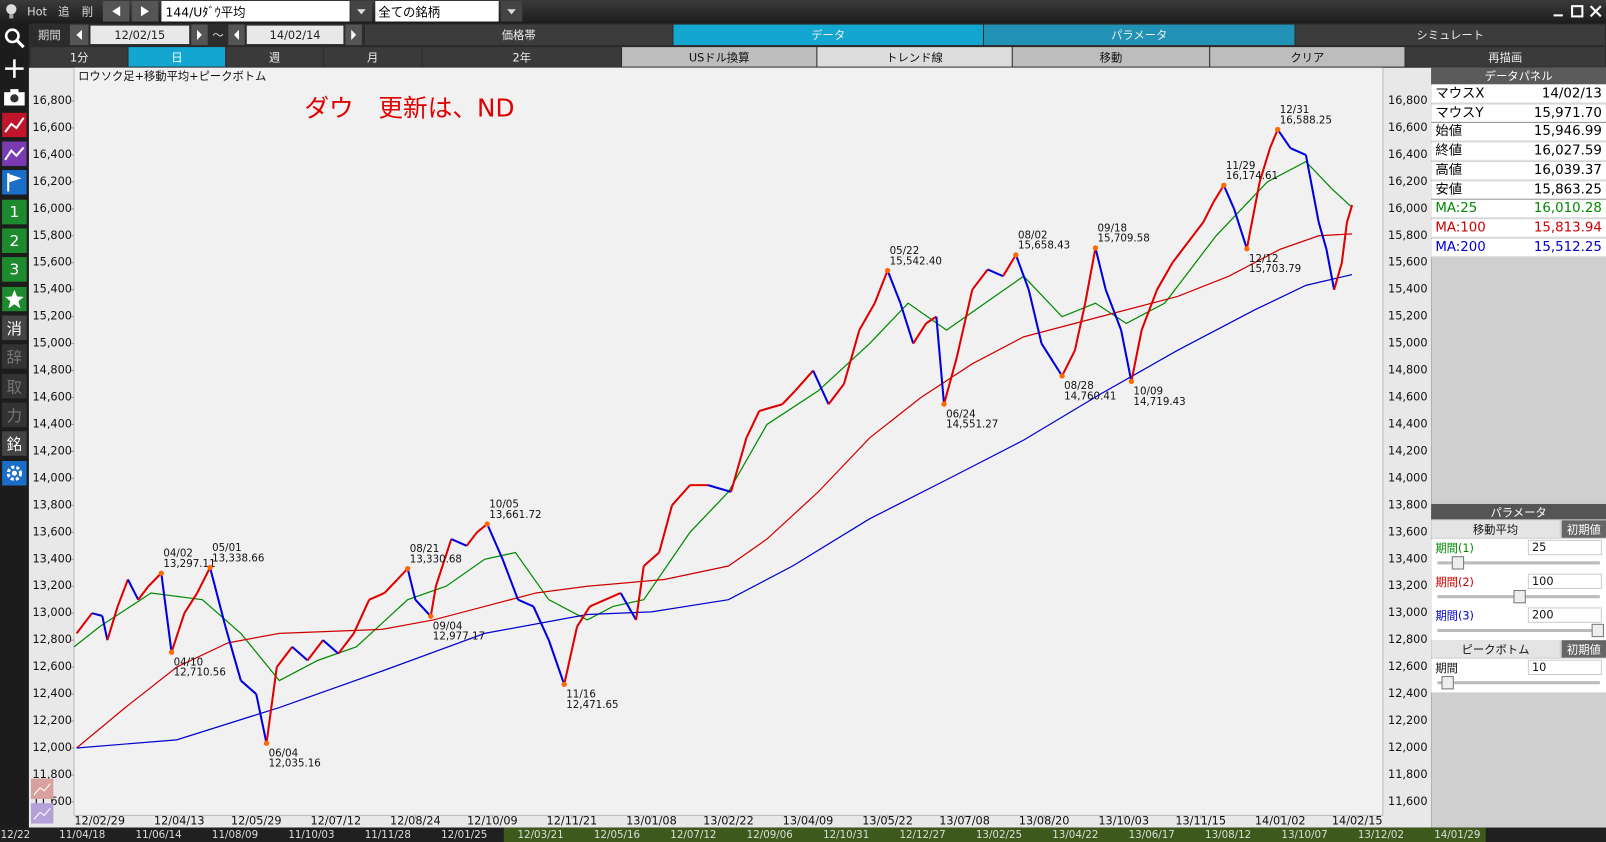 This screenshot has height=842, width=1606. I want to click on interval-button: 週, so click(274, 57).